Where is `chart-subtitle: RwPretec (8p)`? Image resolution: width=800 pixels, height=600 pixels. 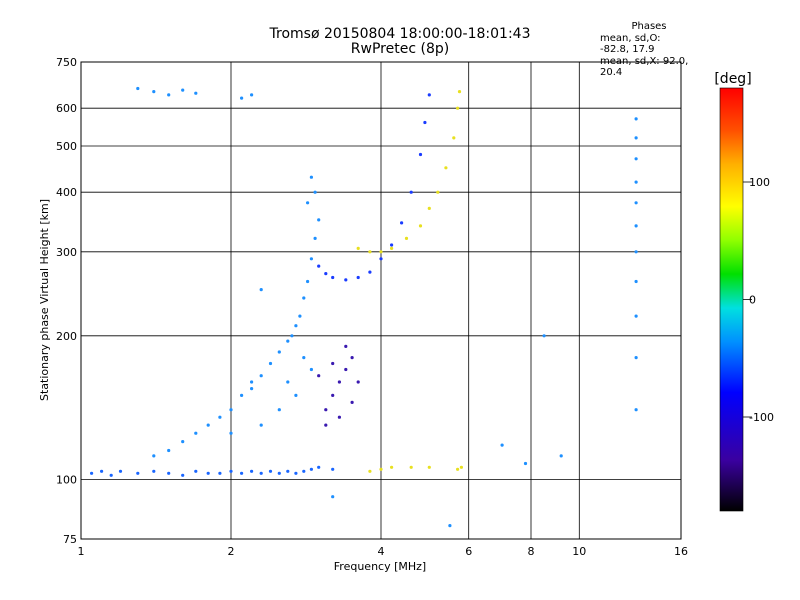
chart-subtitle: RwPretec (8p) is located at coordinates (400, 49).